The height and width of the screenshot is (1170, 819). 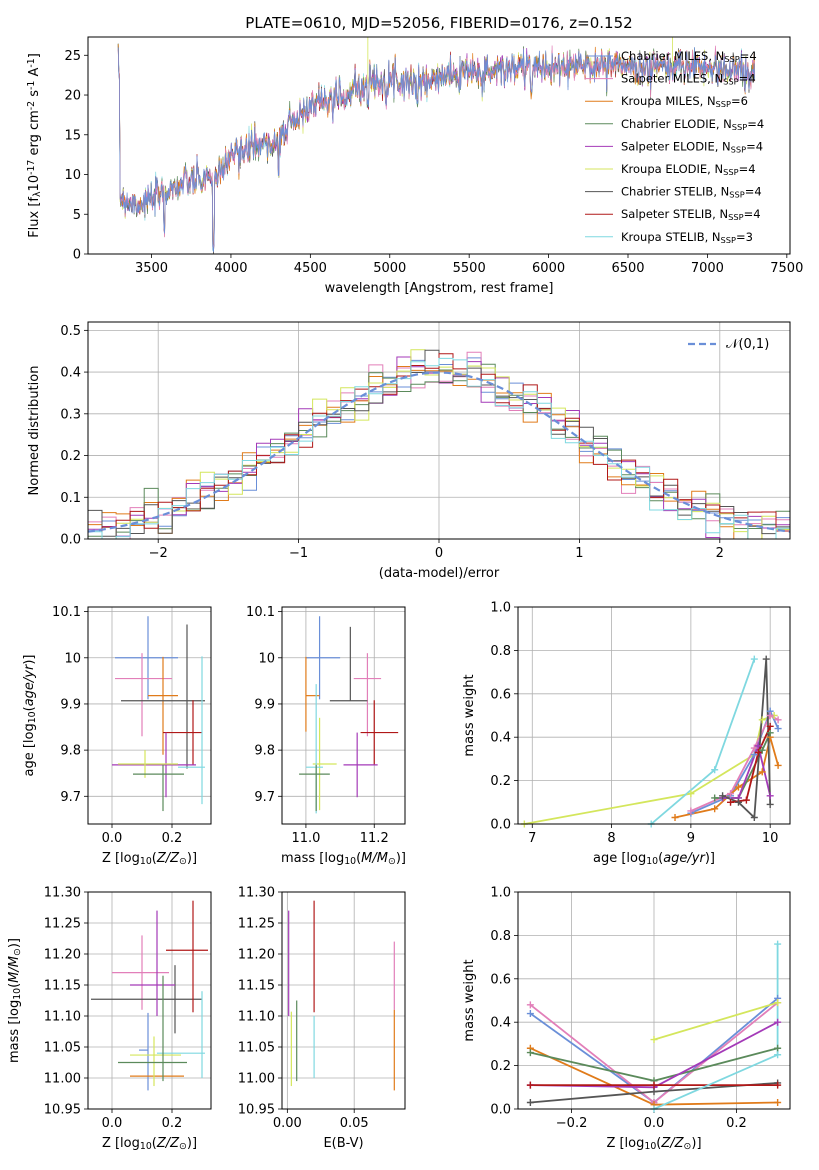 What do you see at coordinates (747, 344) in the screenshot?
I see `legend-label-normal: 𝒩(0,1)` at bounding box center [747, 344].